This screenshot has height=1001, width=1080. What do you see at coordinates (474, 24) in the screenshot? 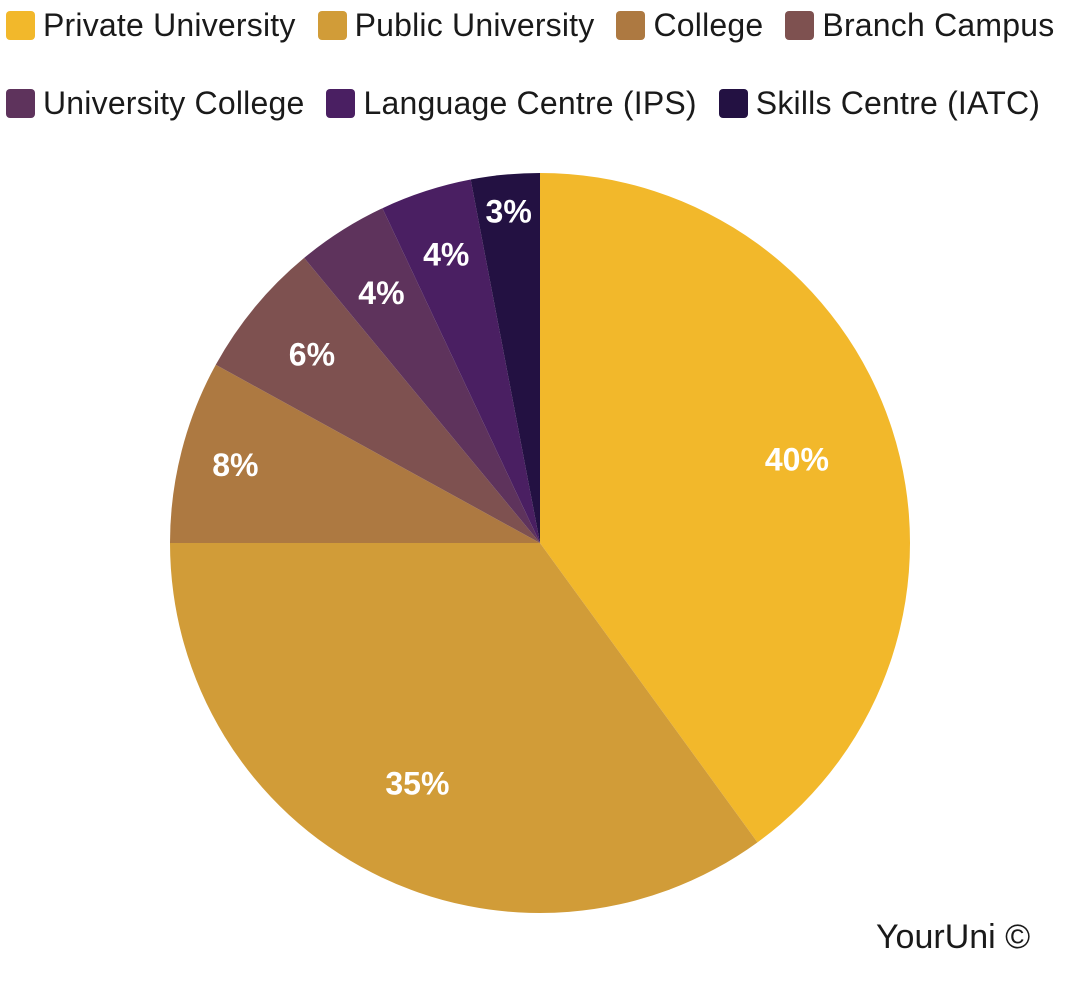
I see `legend-label-public-university: Public University` at bounding box center [474, 24].